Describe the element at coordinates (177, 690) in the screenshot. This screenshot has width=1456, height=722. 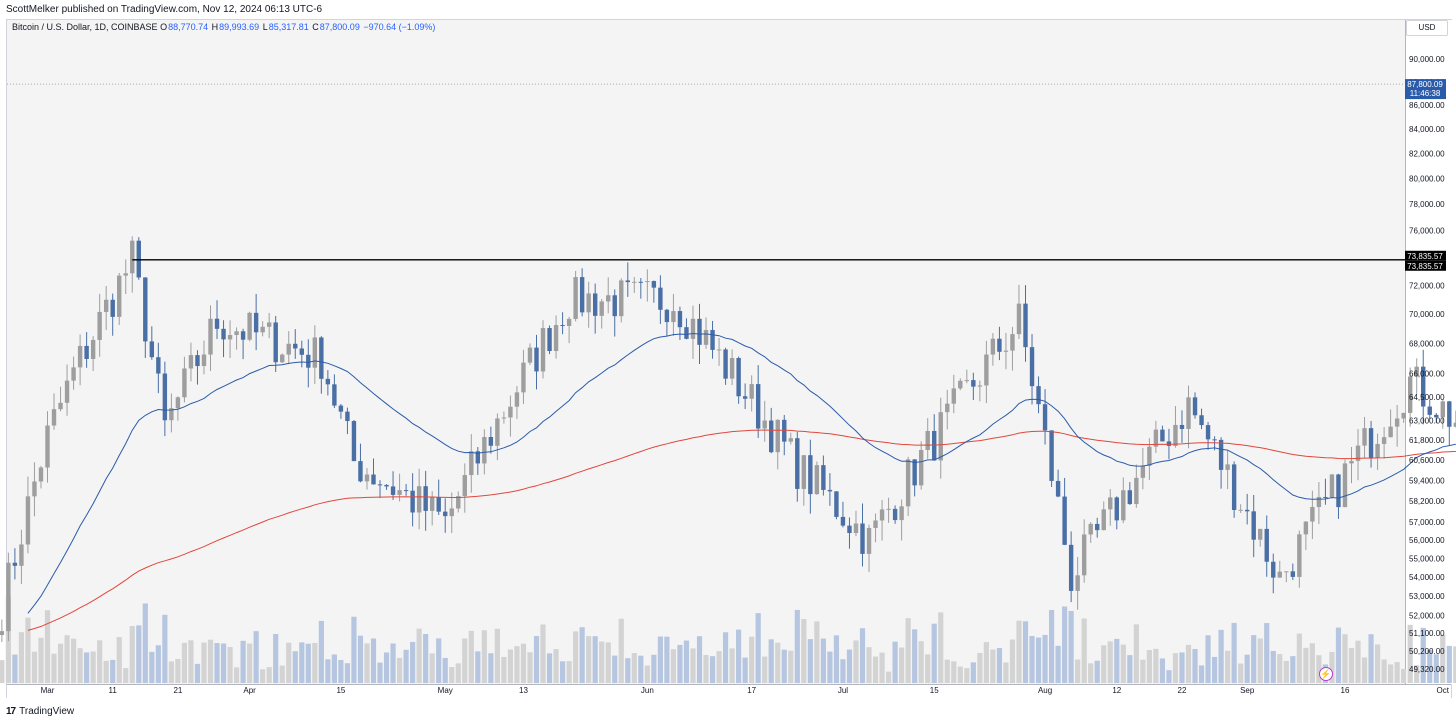
I see `time-tick-label: 21` at that location.